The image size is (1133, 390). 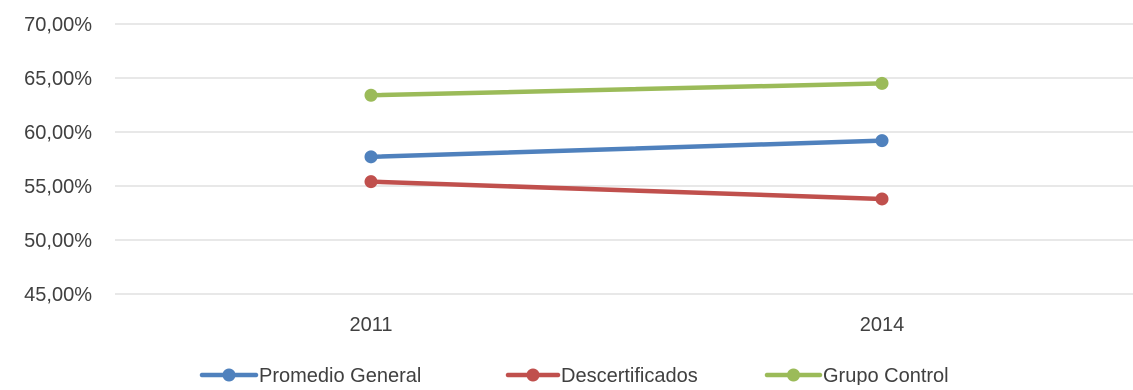 What do you see at coordinates (58, 241) in the screenshot?
I see `y-tick-label: 50,00%` at bounding box center [58, 241].